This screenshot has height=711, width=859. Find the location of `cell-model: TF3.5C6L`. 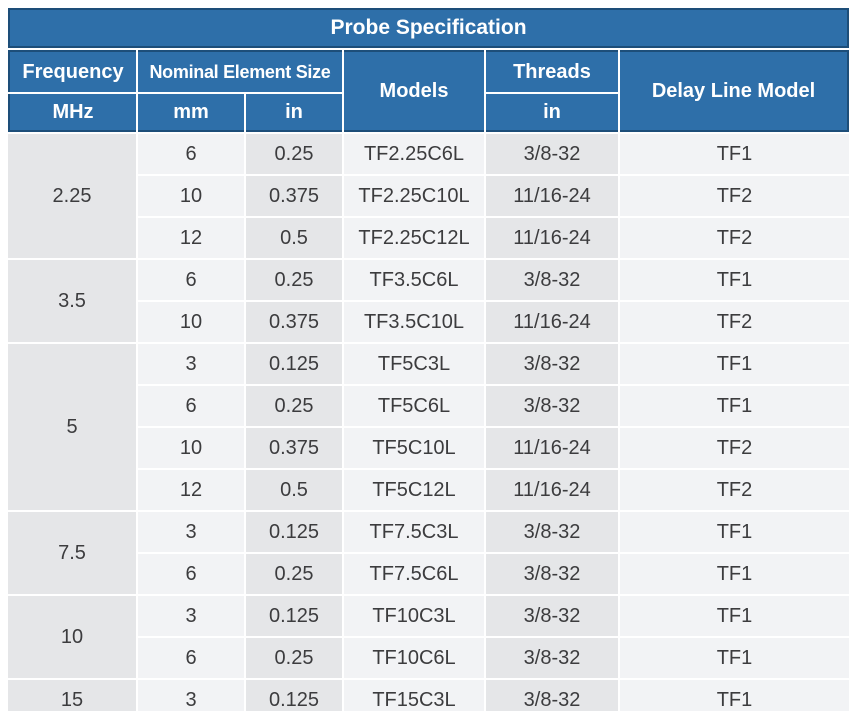

cell-model: TF3.5C6L is located at coordinates (414, 280).